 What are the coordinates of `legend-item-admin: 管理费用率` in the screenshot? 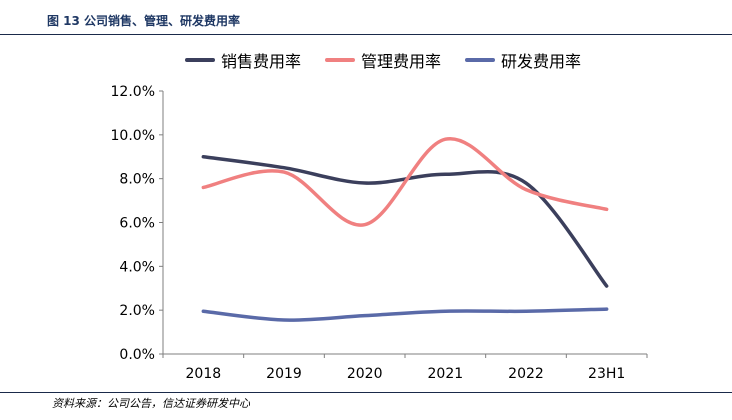 It's located at (383, 60).